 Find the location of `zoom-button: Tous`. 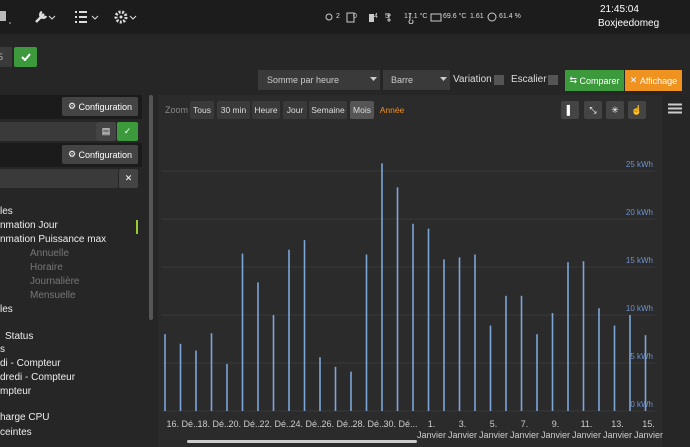

zoom-button: Tous is located at coordinates (202, 110).